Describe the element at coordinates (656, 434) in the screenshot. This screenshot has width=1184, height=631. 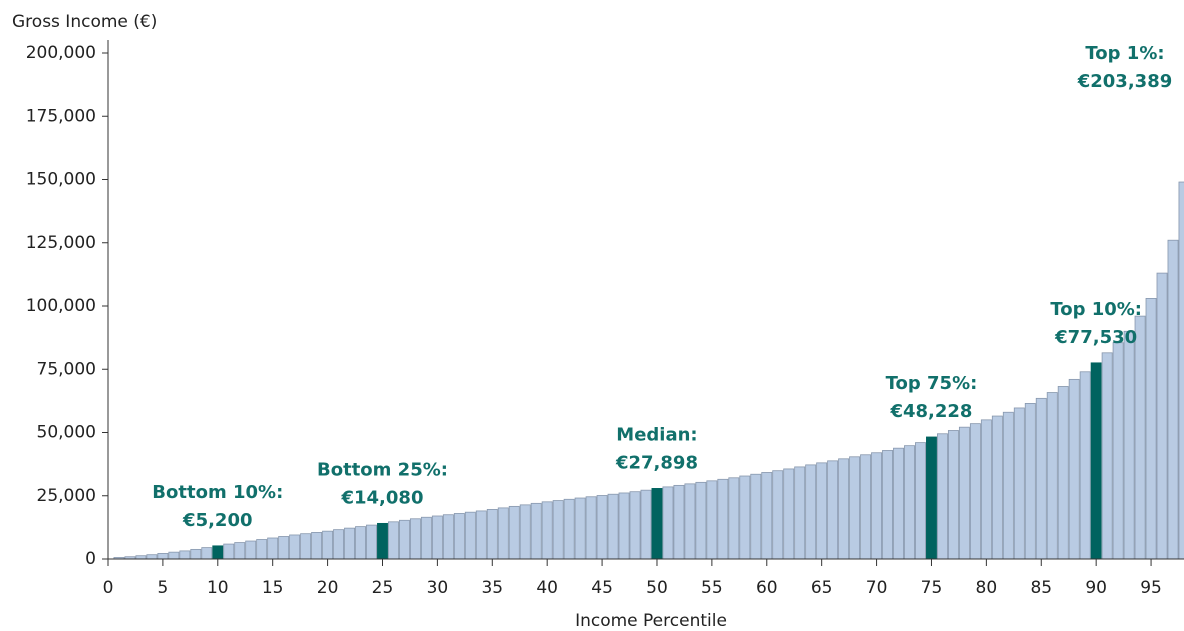
I see `annotation-label: Median:` at that location.